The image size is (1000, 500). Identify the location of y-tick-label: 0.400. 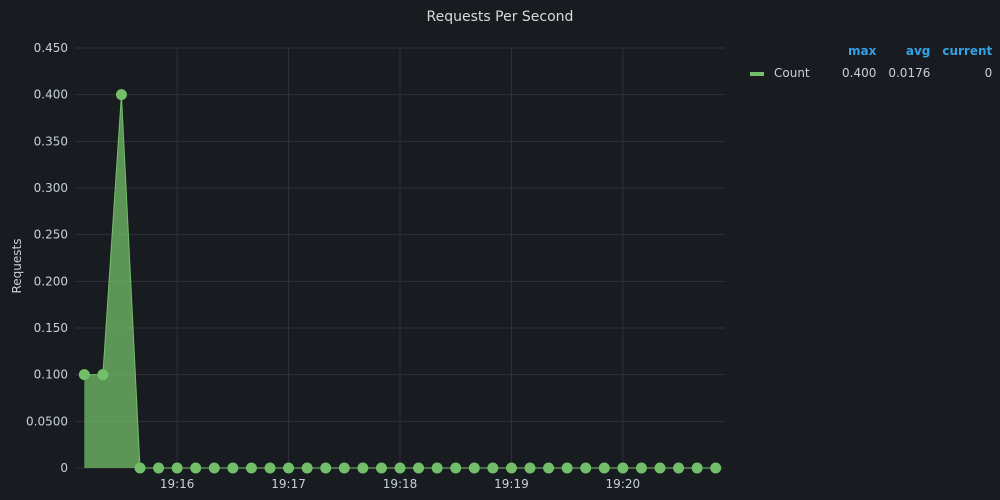
(51, 95).